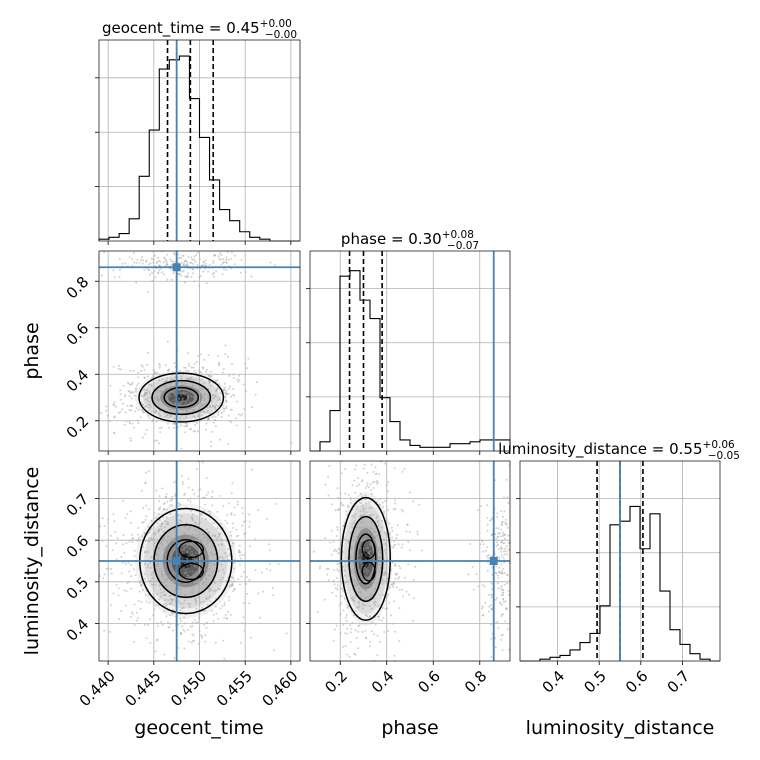  Describe the element at coordinates (199, 148) in the screenshot. I see `histogram-geocent_time` at that location.